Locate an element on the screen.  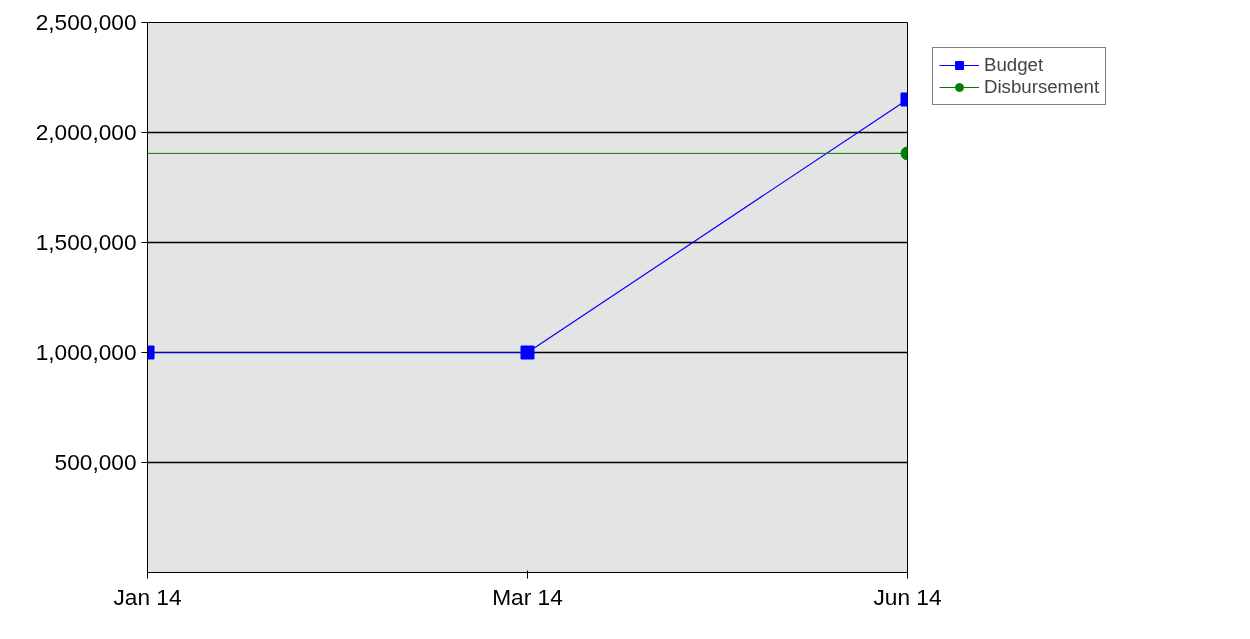
y-tick-label: 2,500,000 is located at coordinates (86, 22).